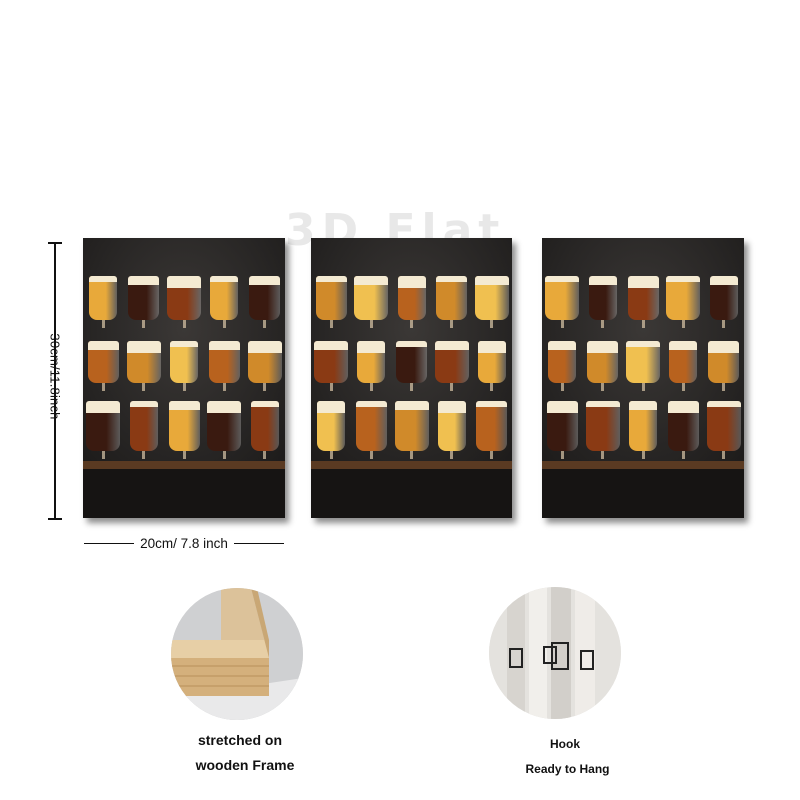  I want to click on frame-caption-line2: wooden Frame, so click(245, 765).